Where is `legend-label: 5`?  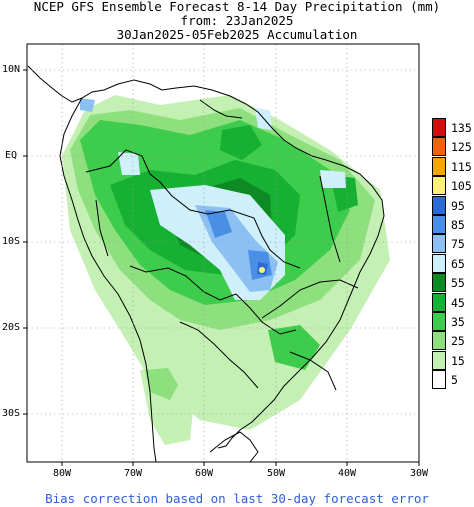 legend-label: 5 is located at coordinates (454, 380).